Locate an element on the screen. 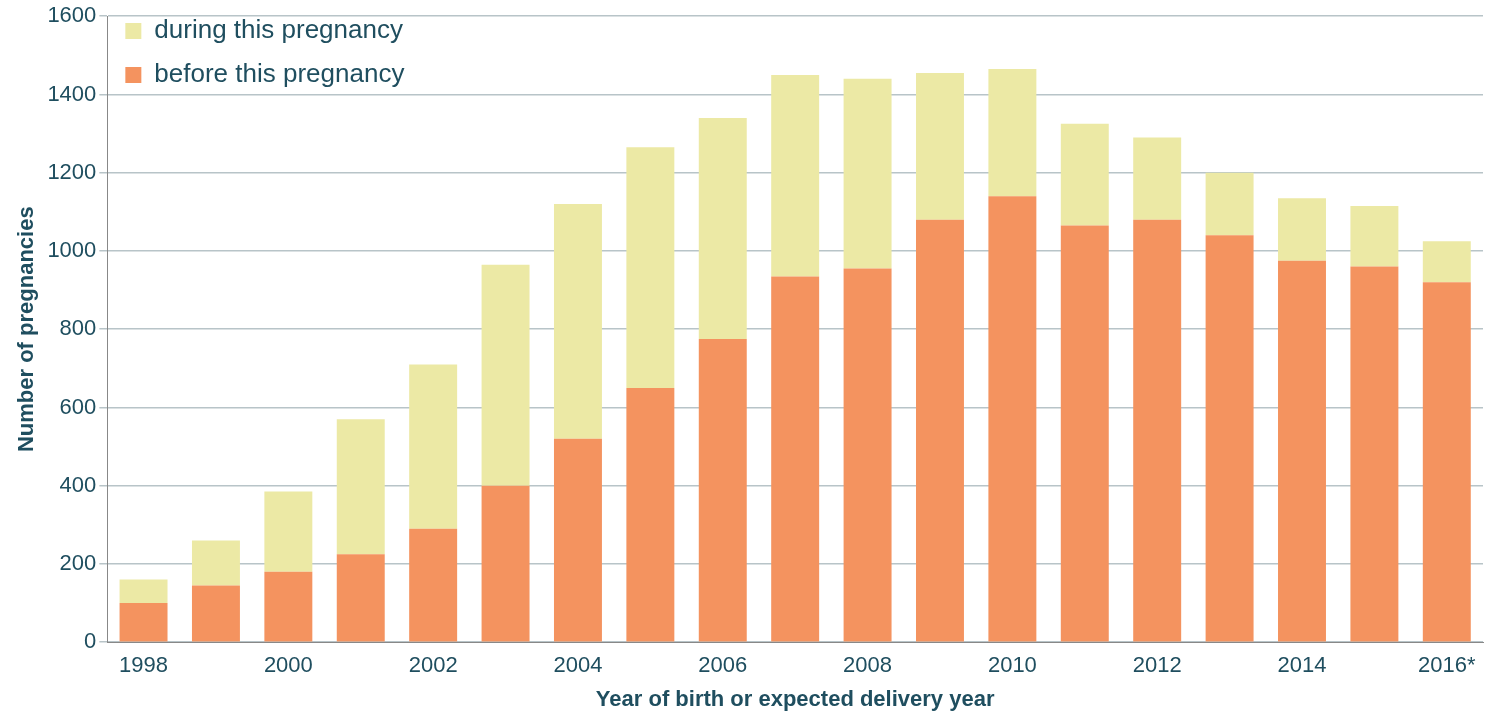  x-tick-label: 2006 is located at coordinates (723, 665).